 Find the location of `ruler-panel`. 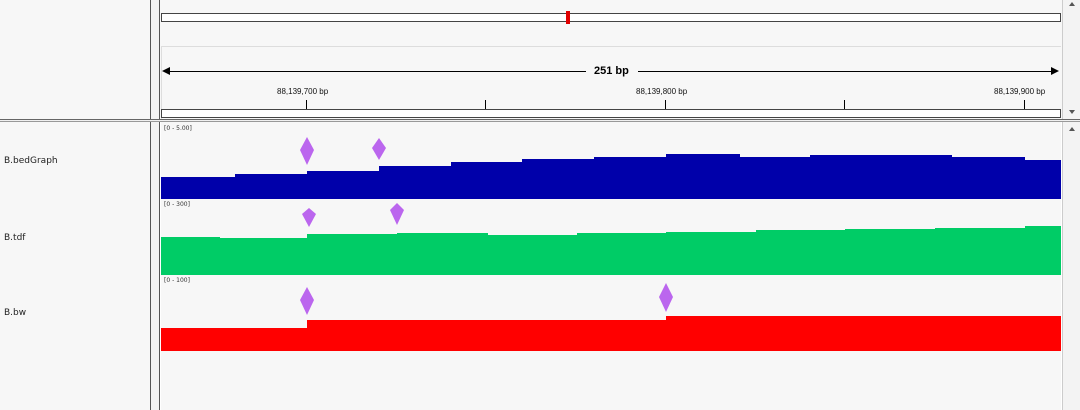

ruler-panel is located at coordinates (611, 82).